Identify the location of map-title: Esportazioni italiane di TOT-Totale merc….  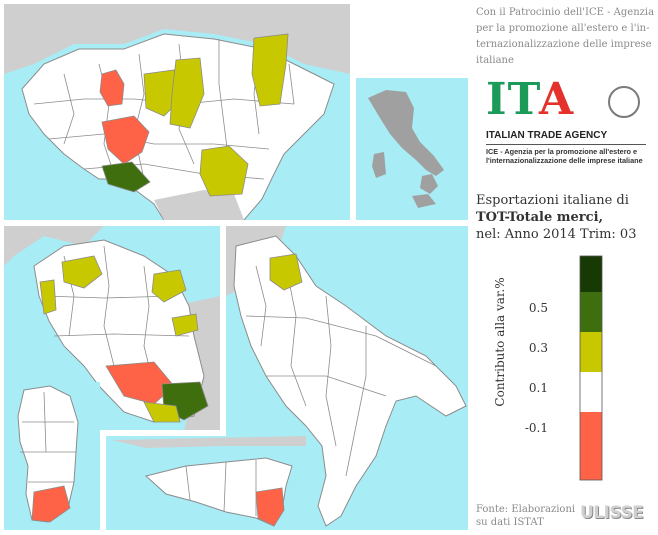
(566, 217).